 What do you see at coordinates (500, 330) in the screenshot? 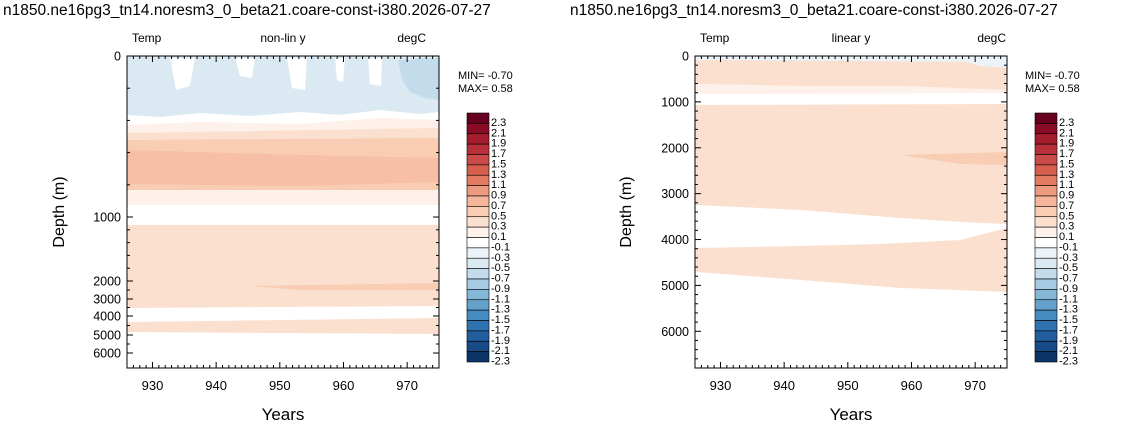
I see `colorbar-label: -1.7` at bounding box center [500, 330].